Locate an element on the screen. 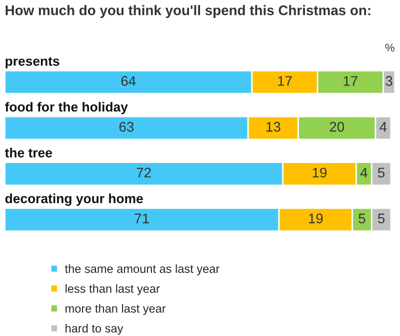  y-tick-label: decorating your home is located at coordinates (74, 200).